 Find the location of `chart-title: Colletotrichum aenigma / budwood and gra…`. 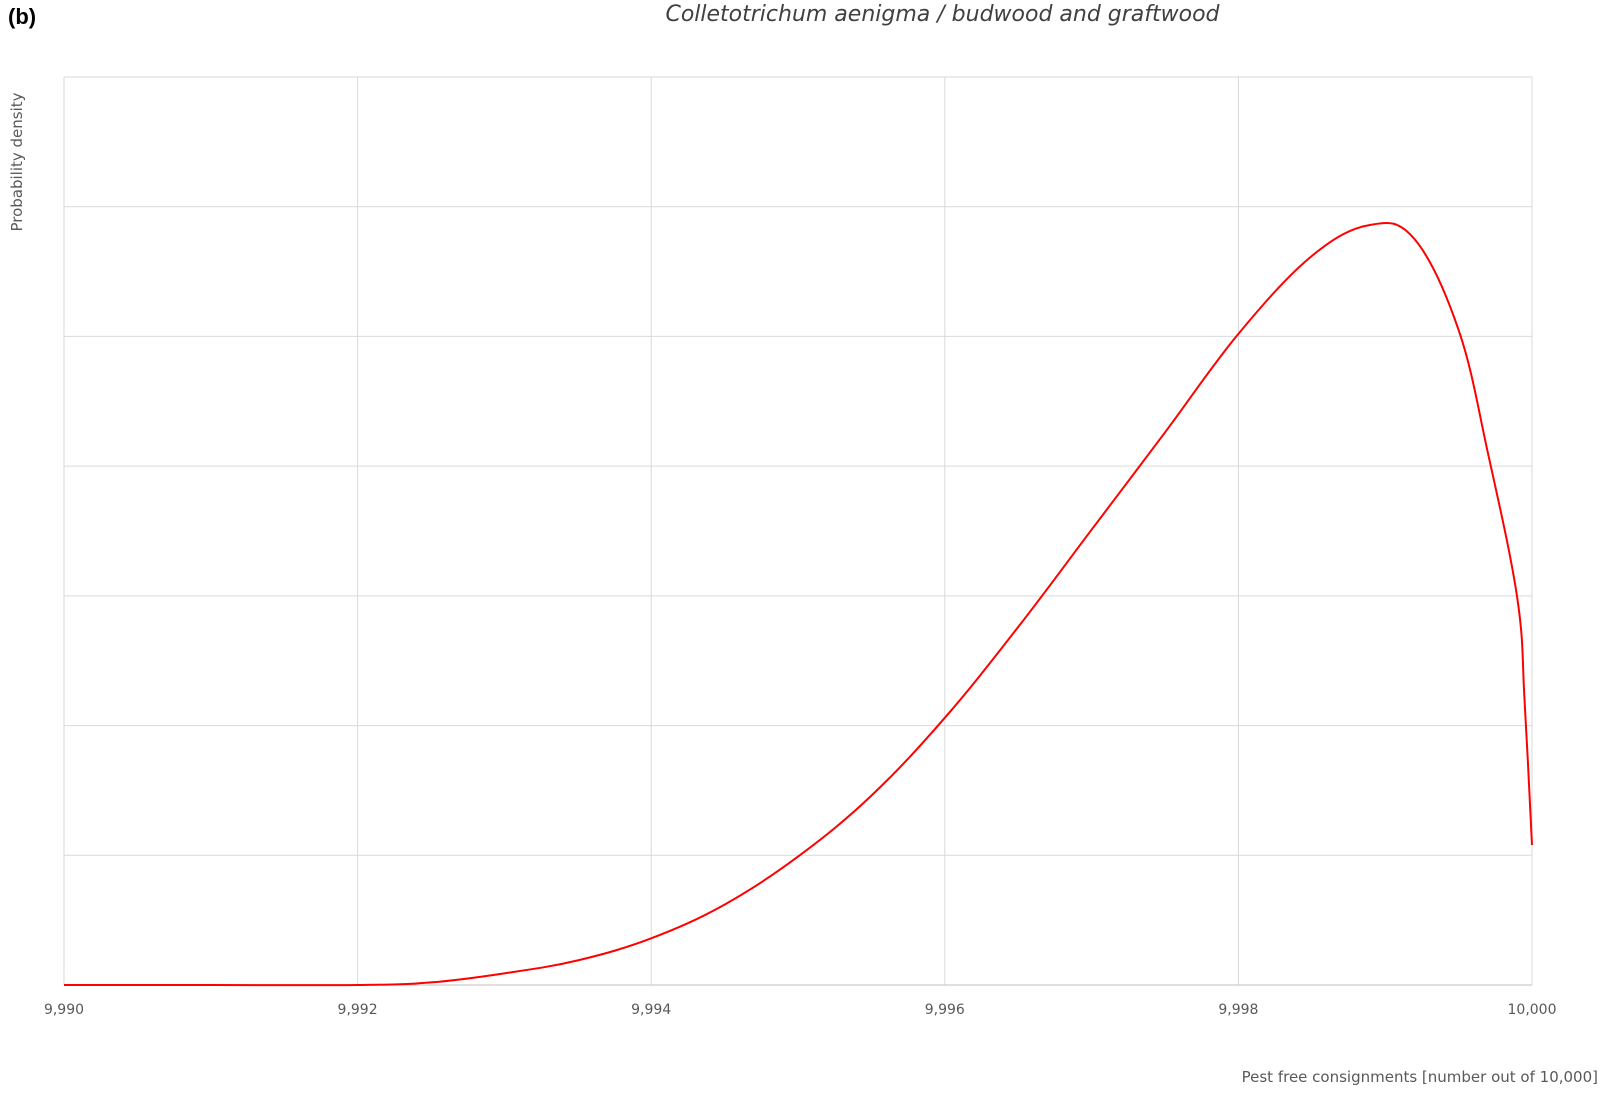

chart-title: Colletotrichum aenigma / budwood and gra… is located at coordinates (942, 14).